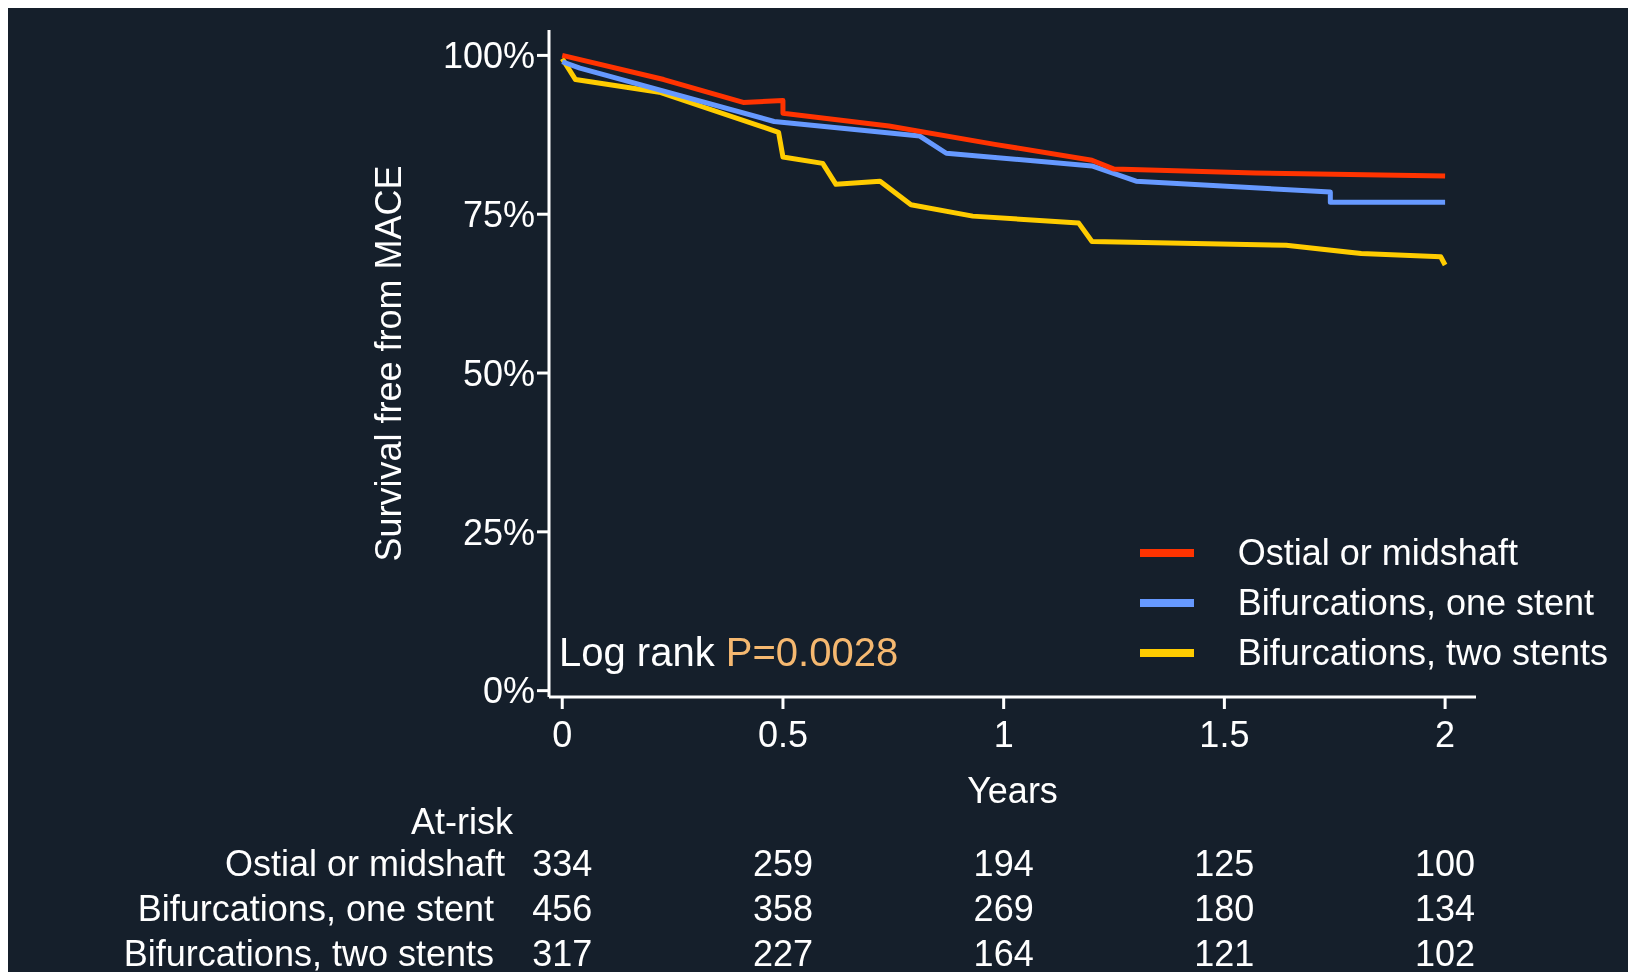 The width and height of the screenshot is (1642, 980). Describe the element at coordinates (308, 954) in the screenshot. I see `text: Bifurcations, two stents` at that location.